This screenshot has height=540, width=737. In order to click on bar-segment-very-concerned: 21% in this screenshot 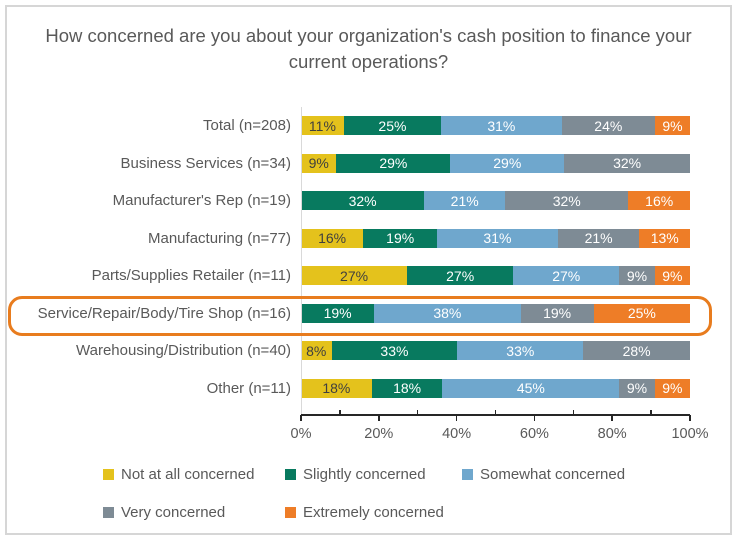, I will do `click(598, 238)`.